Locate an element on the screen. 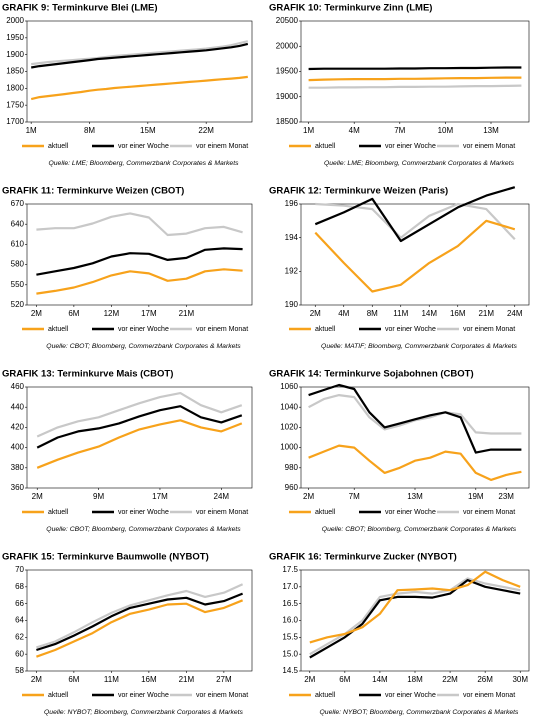 The height and width of the screenshot is (719, 534). x-tick-label: 8M is located at coordinates (89, 130).